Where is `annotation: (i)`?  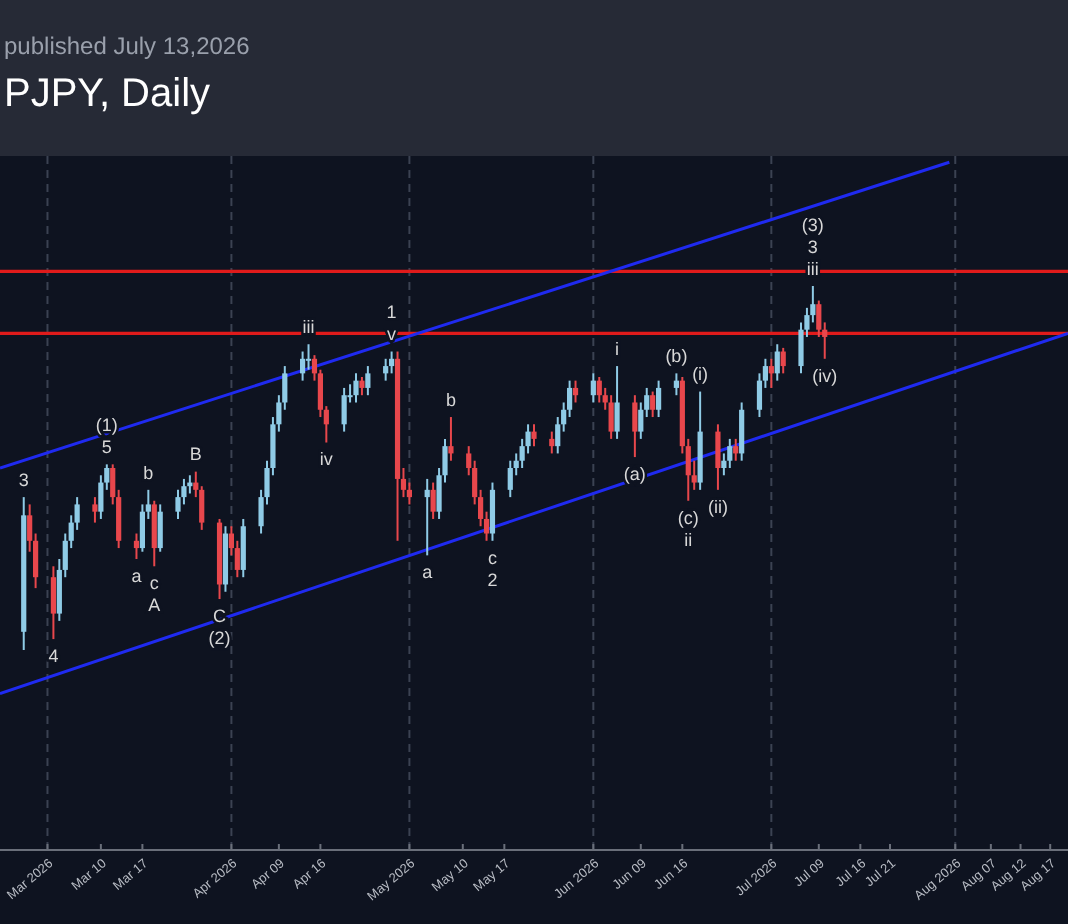
annotation: (i) is located at coordinates (700, 374).